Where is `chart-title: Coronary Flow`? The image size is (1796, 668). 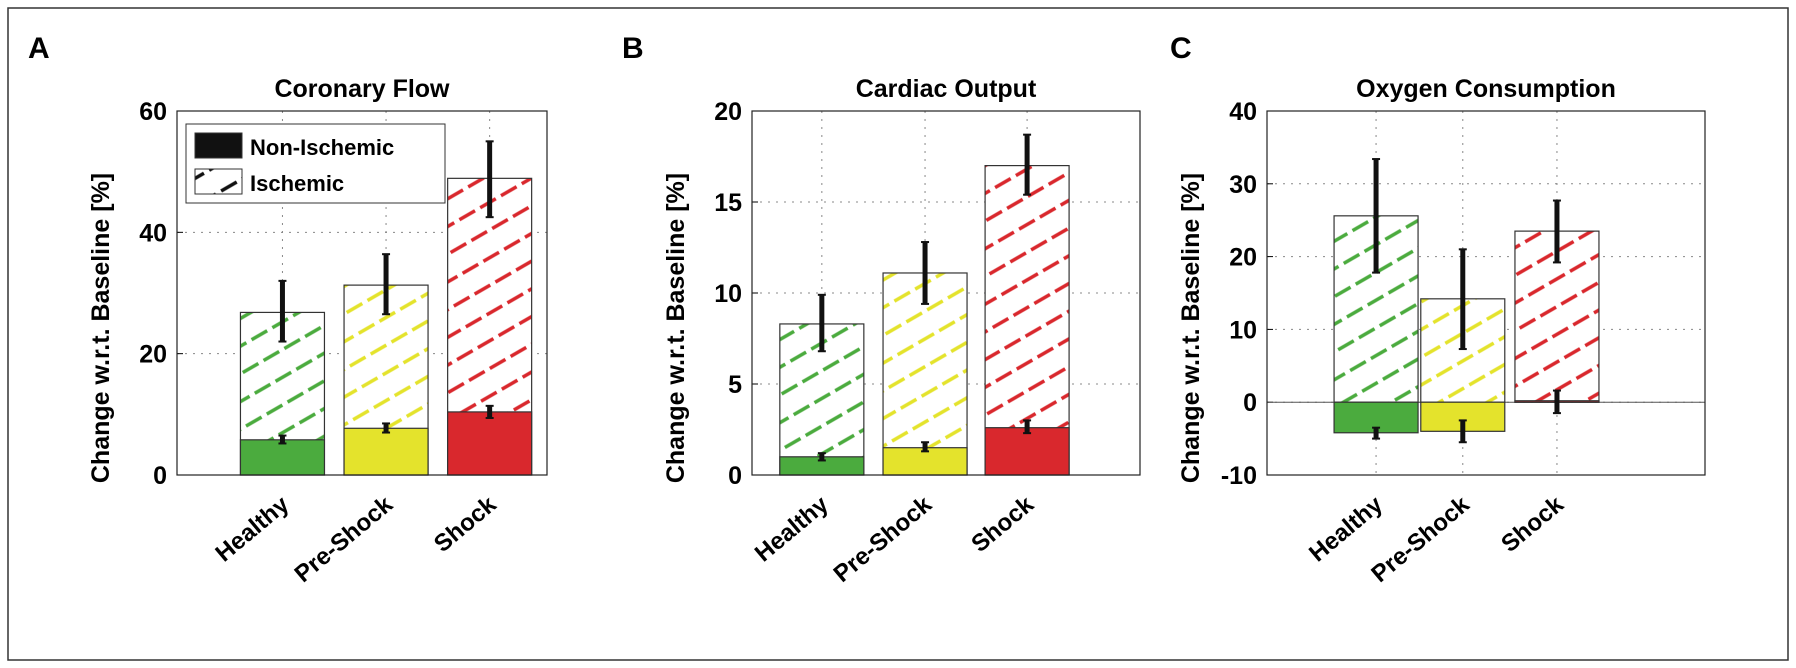 chart-title: Coronary Flow is located at coordinates (362, 89).